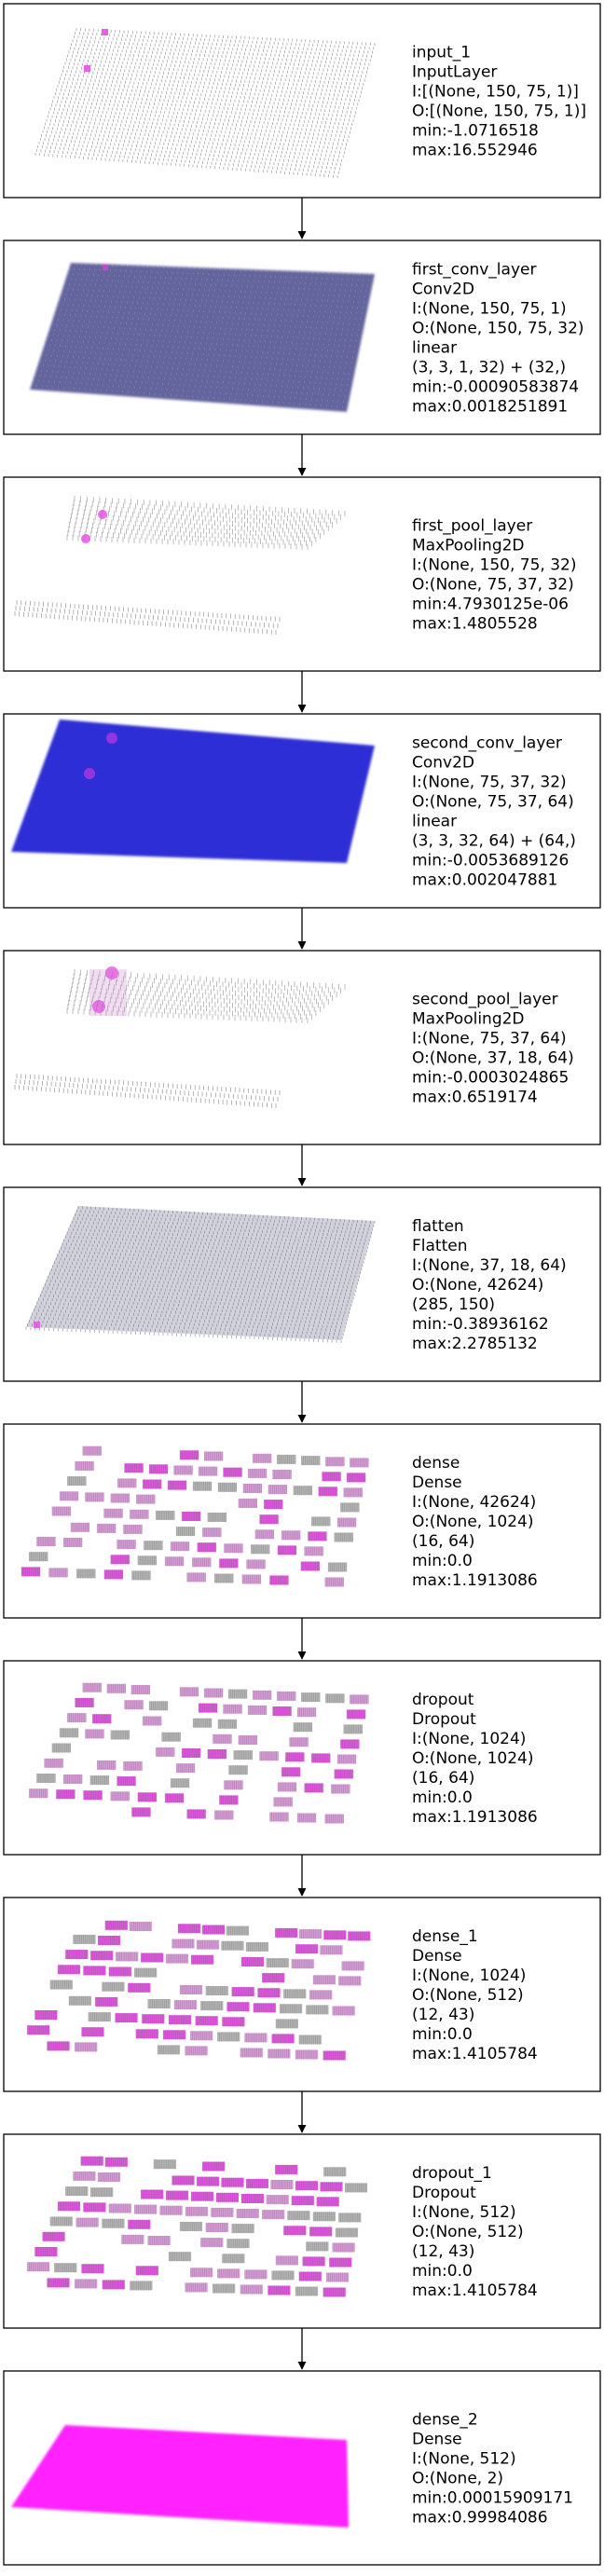  Describe the element at coordinates (454, 72) in the screenshot. I see `layer-type: InputLayer` at that location.